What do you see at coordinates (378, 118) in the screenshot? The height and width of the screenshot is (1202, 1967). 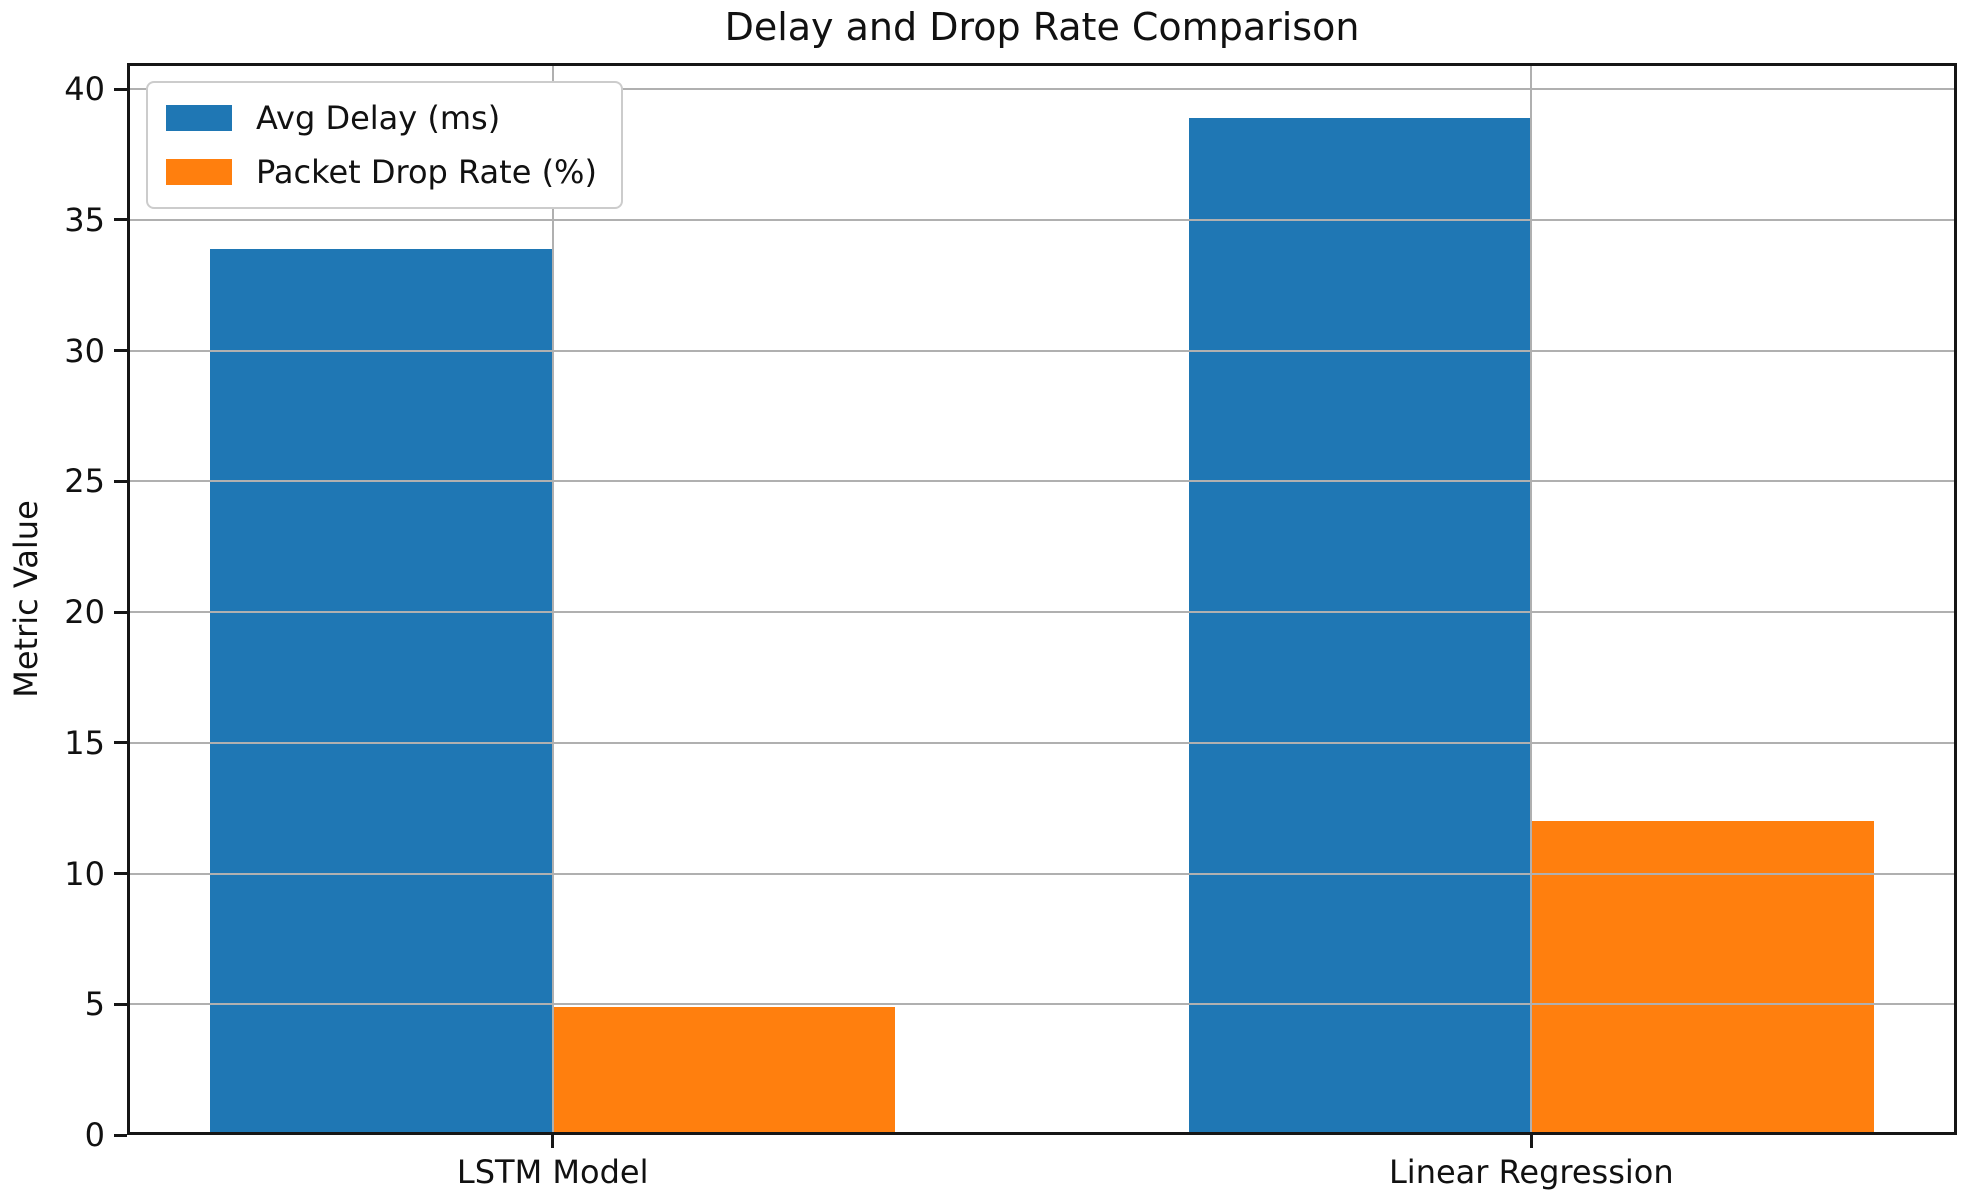 I see `legend-label: Avg Delay (ms)` at bounding box center [378, 118].